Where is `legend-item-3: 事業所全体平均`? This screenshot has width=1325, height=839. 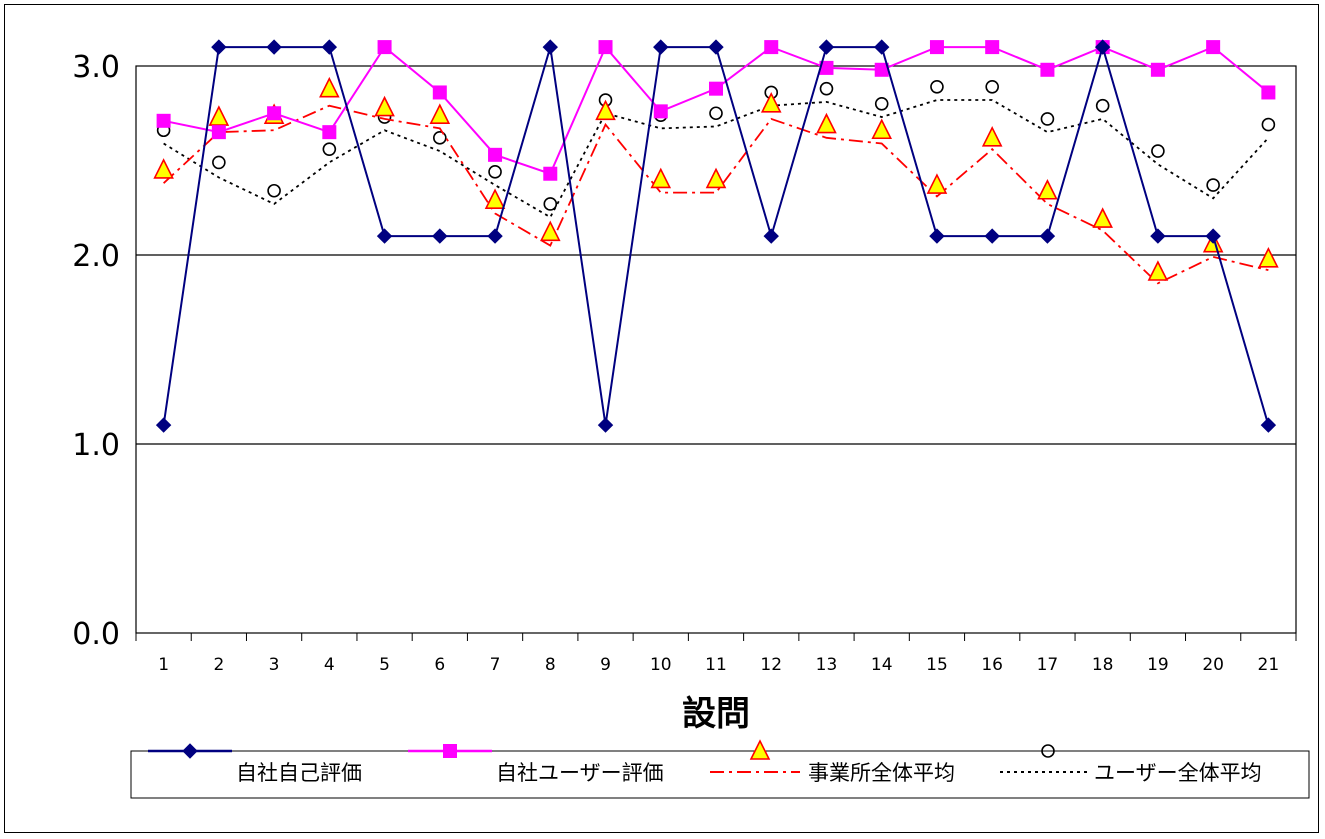
legend-item-3: 事業所全体平均 is located at coordinates (832, 762).